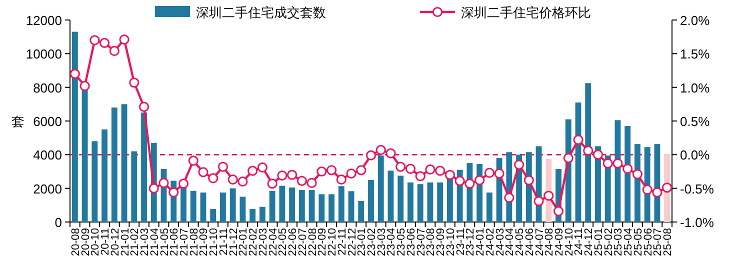  What do you see at coordinates (628, 242) in the screenshot?
I see `x-tick-label: 25-04` at bounding box center [628, 242].